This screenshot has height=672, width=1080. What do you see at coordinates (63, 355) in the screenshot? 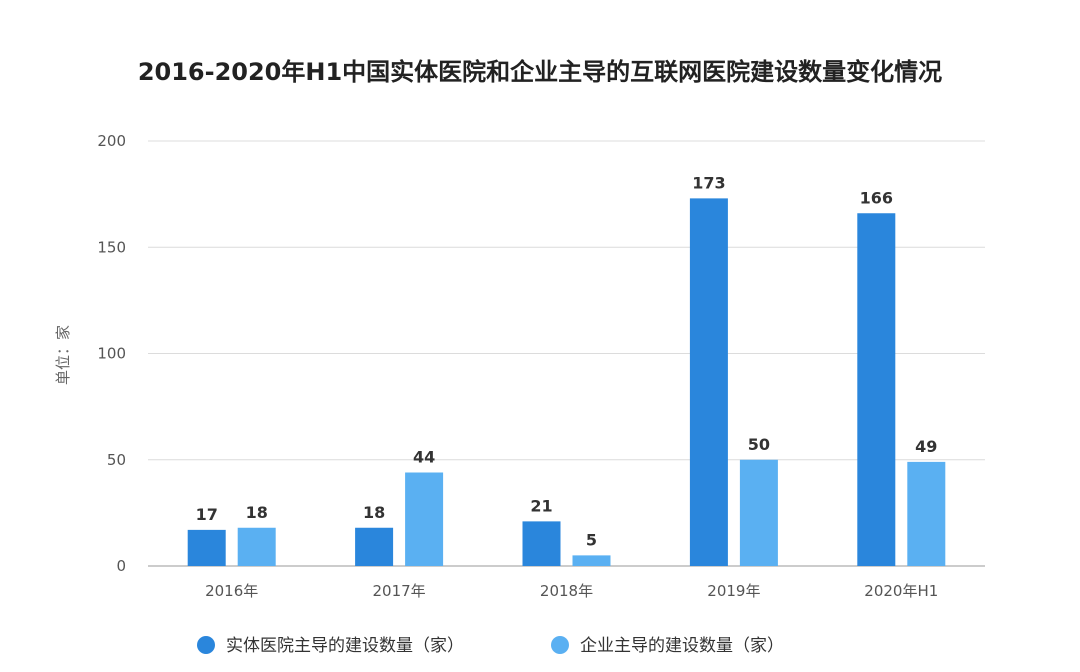
I see `y-axis-label: 单位：家` at bounding box center [63, 355].